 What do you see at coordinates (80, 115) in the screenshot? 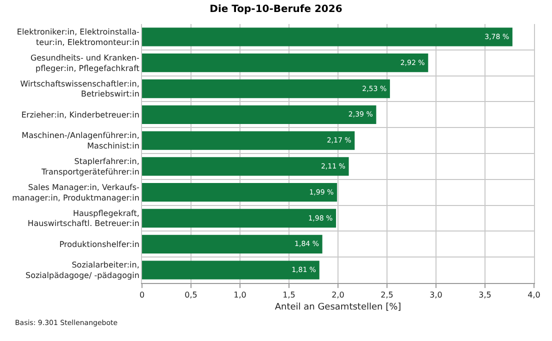
I see `y-tick-label: Erzieher:in, Kinderbetreuer:in` at bounding box center [80, 115].